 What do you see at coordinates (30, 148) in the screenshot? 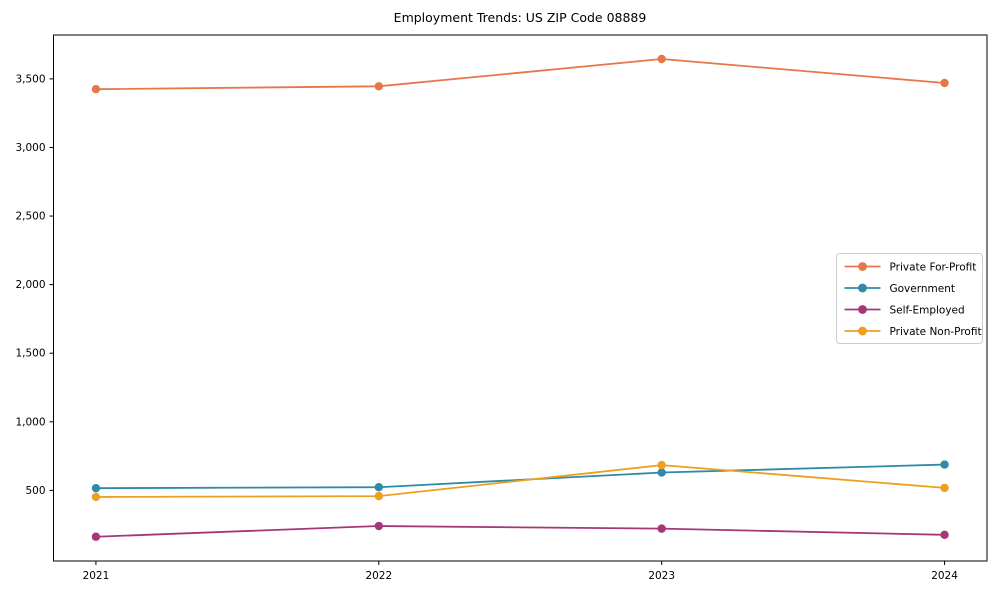
I see `y-tick-label: 3,000` at bounding box center [30, 148].